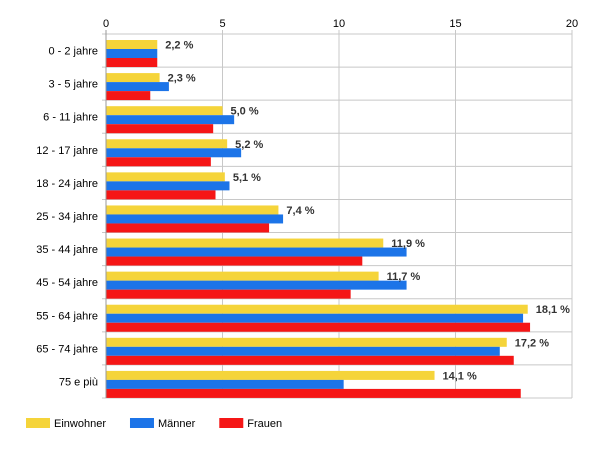 This screenshot has width=600, height=455. I want to click on data-label: 17,2 %, so click(532, 343).